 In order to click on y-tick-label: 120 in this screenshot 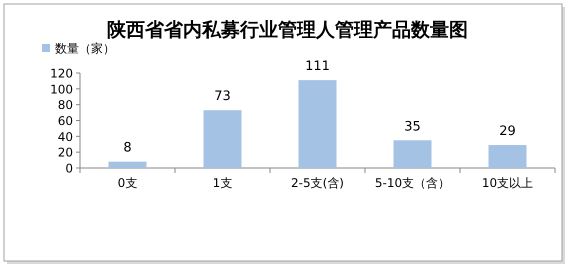, I will do `click(61, 73)`.